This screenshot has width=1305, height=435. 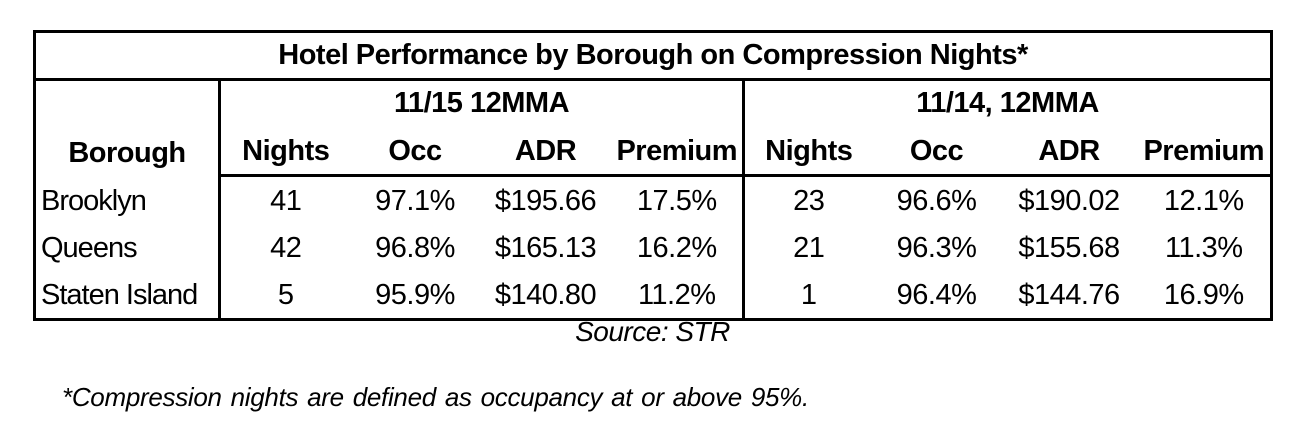 I want to click on column-header-premium-2: Premium, so click(x=1204, y=151).